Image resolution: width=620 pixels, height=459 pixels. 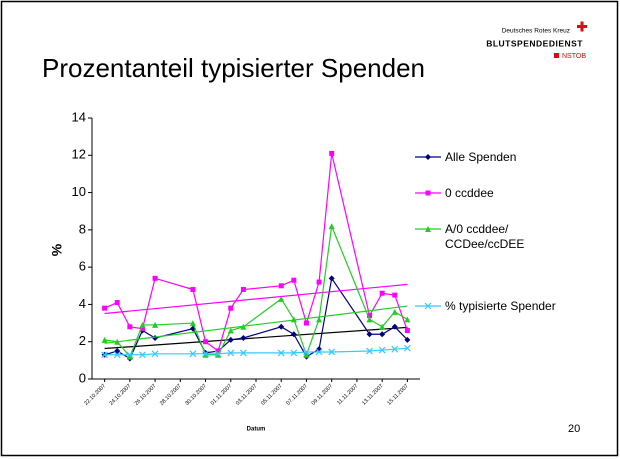 What do you see at coordinates (146, 395) in the screenshot?
I see `x-tick-label: 26.10.2007` at bounding box center [146, 395].